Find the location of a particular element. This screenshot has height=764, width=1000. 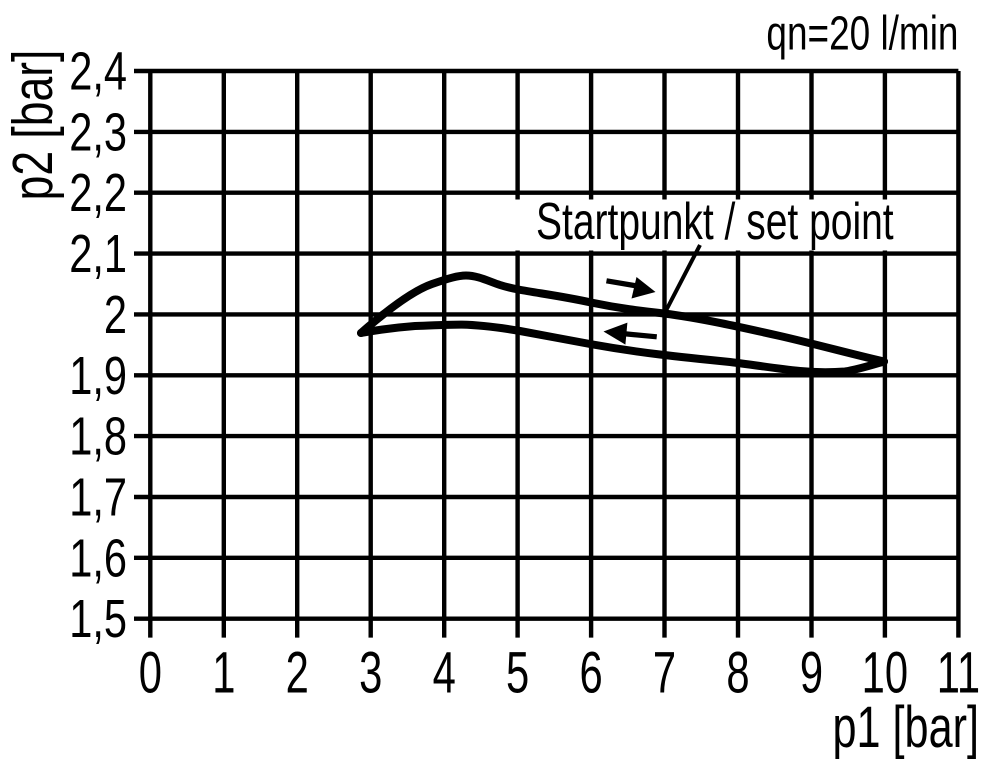

svg-text: 1,7 is located at coordinates (98, 497).